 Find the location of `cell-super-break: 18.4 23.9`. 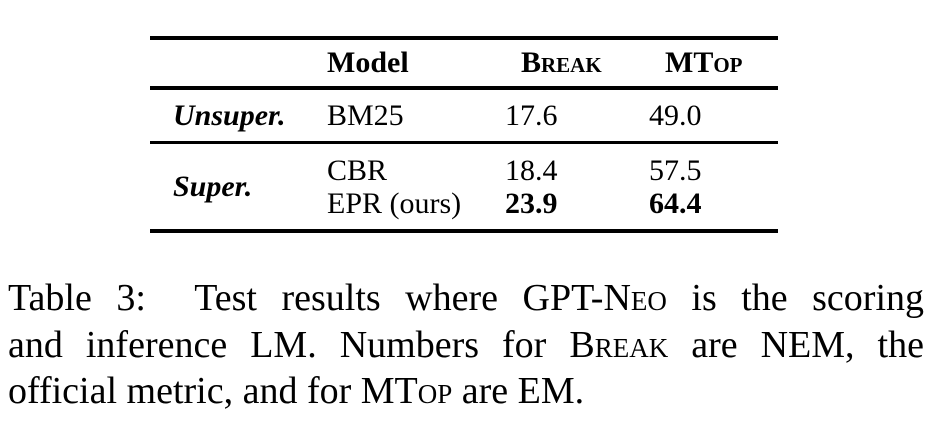

cell-super-break: 18.4 23.9 is located at coordinates (577, 187).